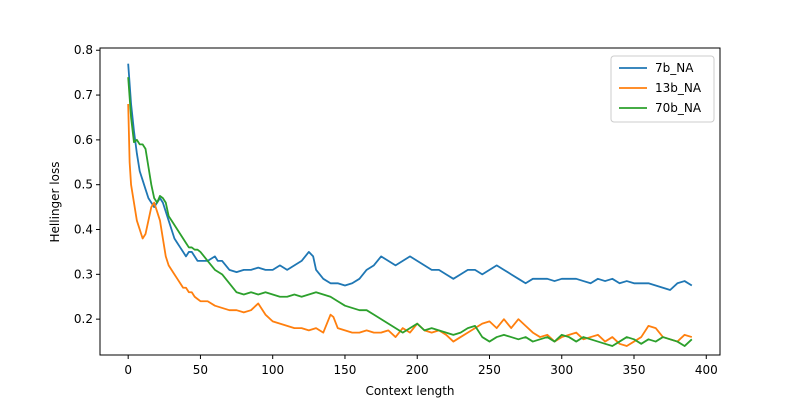 This screenshot has height=400, width=800. I want to click on legend-box, so click(662, 89).